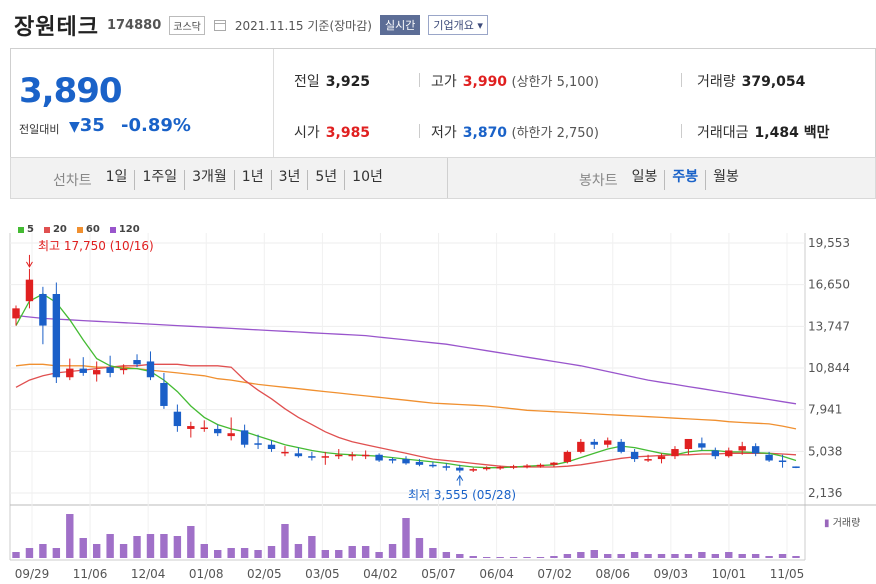 Image resolution: width=876 pixels, height=584 pixels. Describe the element at coordinates (555, 82) in the screenshot. I see `upper-limit: (상한가 5,100)` at that location.